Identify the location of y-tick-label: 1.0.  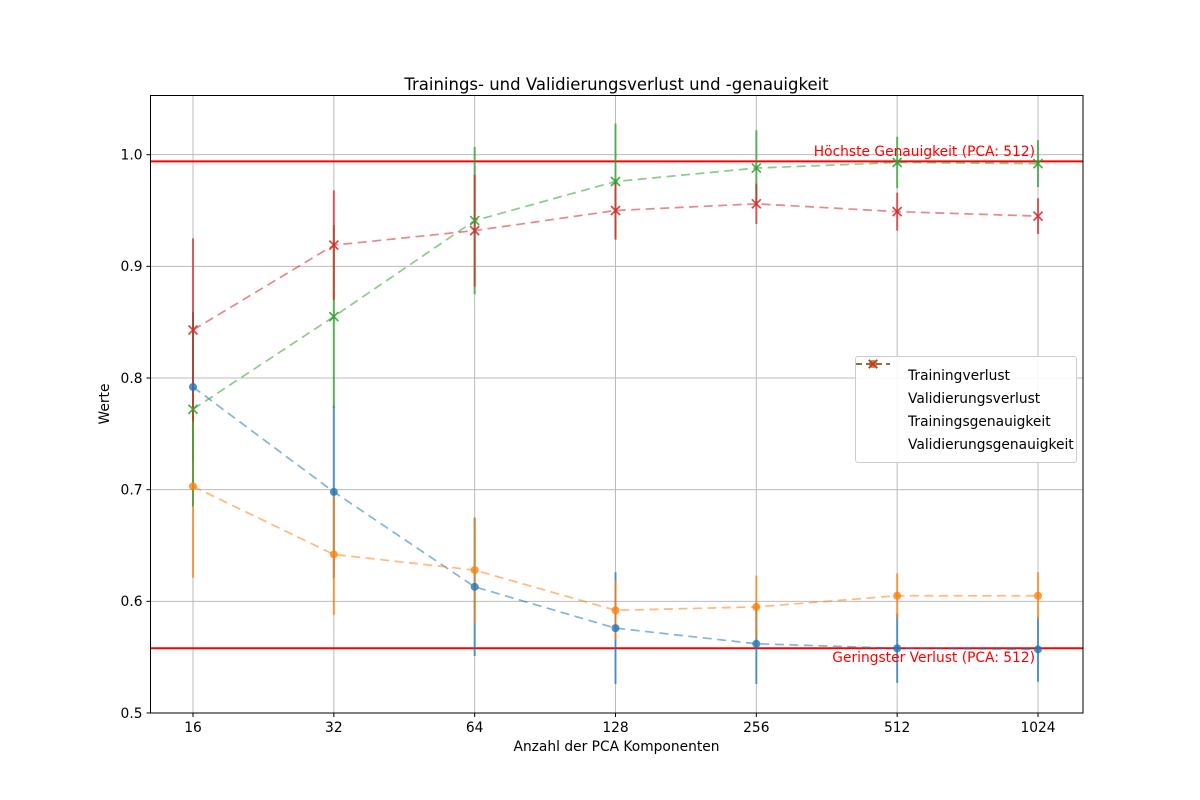
(132, 155).